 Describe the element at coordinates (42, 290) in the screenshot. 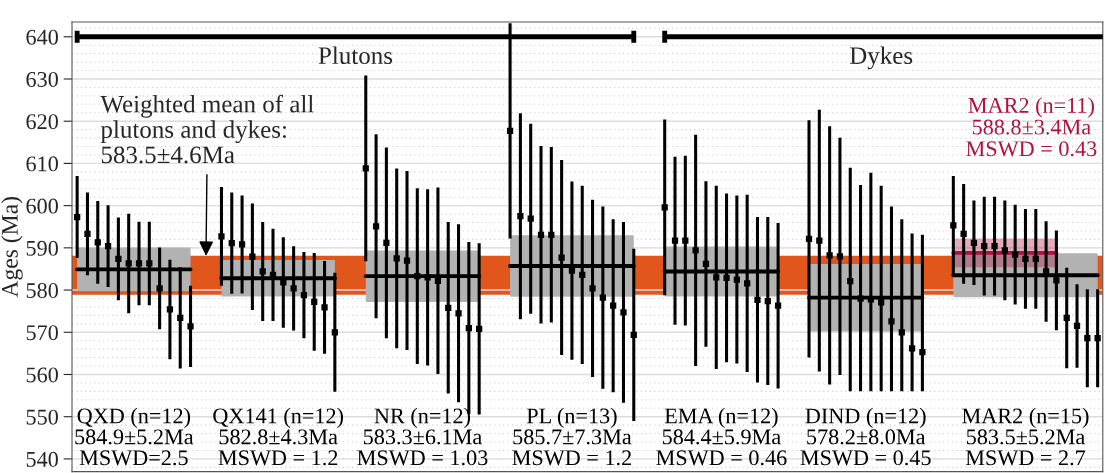

I see `y-tick-label: 580` at that location.